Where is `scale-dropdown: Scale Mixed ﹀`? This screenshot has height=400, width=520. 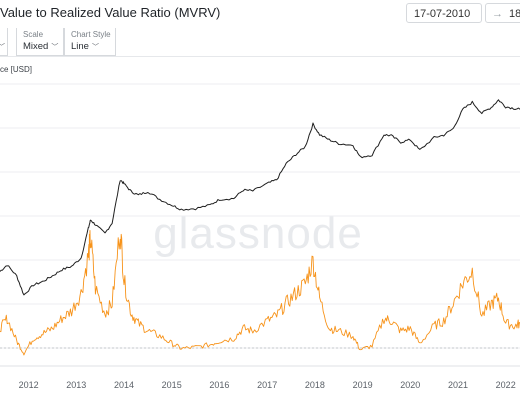
scale-dropdown: Scale Mixed ﹀ is located at coordinates (40, 42).